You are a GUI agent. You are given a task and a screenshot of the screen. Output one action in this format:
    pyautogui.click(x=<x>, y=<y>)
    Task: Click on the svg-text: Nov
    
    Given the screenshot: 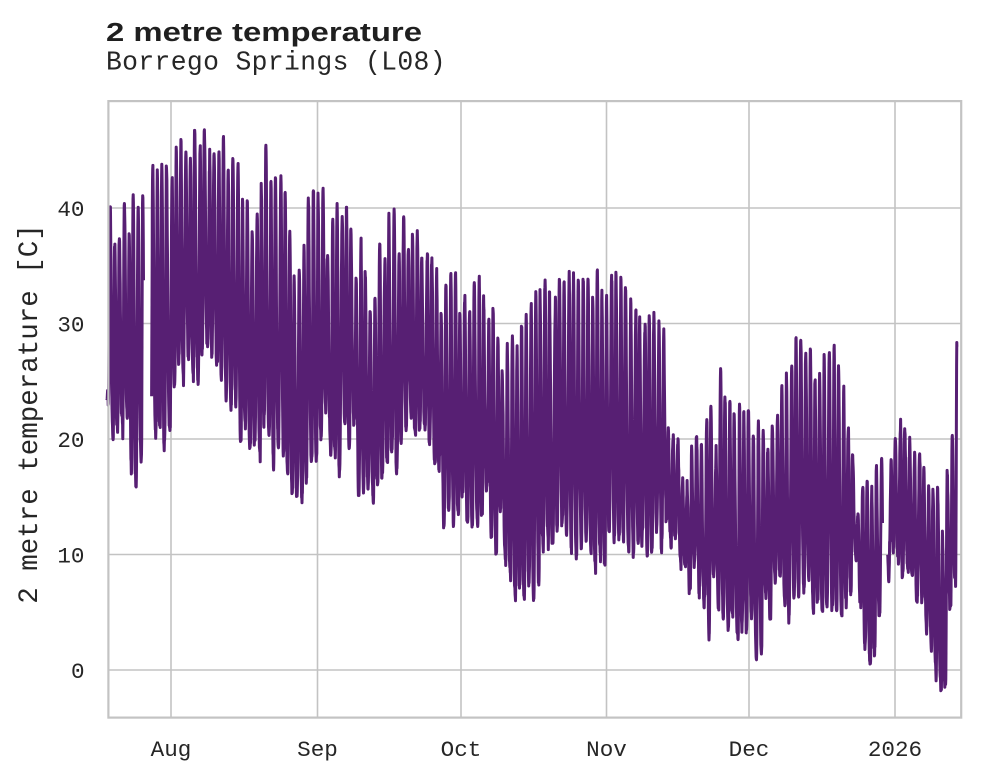 What is the action you would take?
    pyautogui.click(x=606, y=750)
    